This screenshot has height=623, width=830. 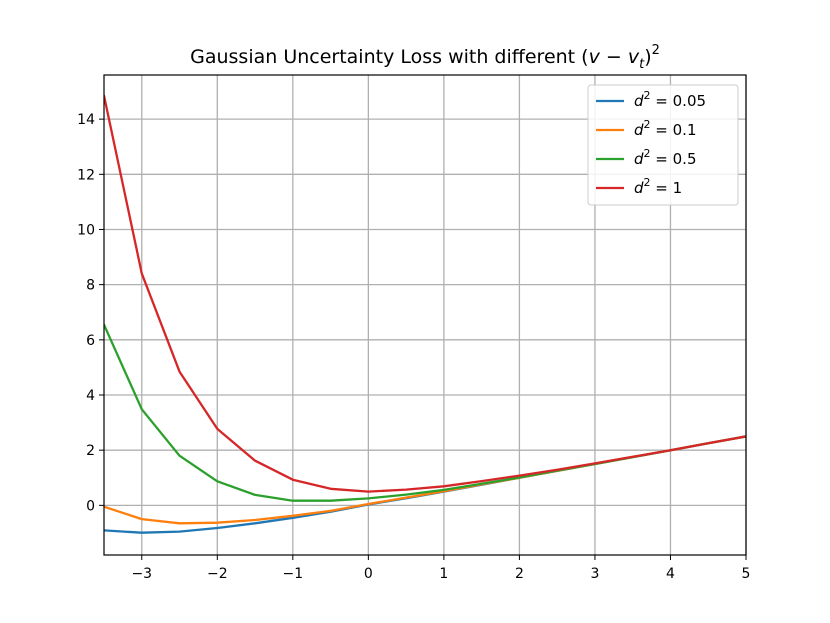 I want to click on x-tick-label: −2, so click(x=217, y=574).